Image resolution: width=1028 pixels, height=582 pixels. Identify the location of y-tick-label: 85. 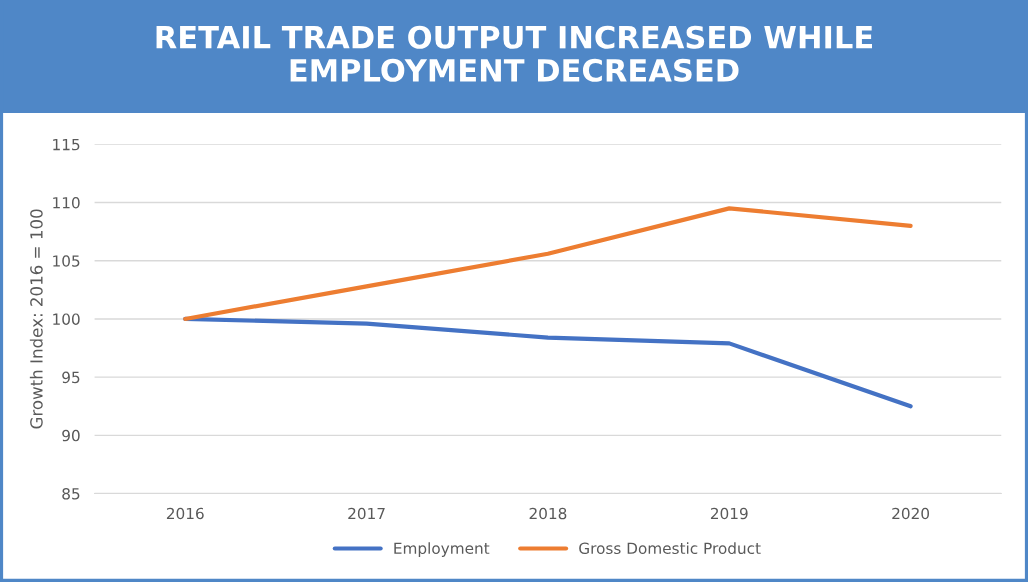
(71, 494).